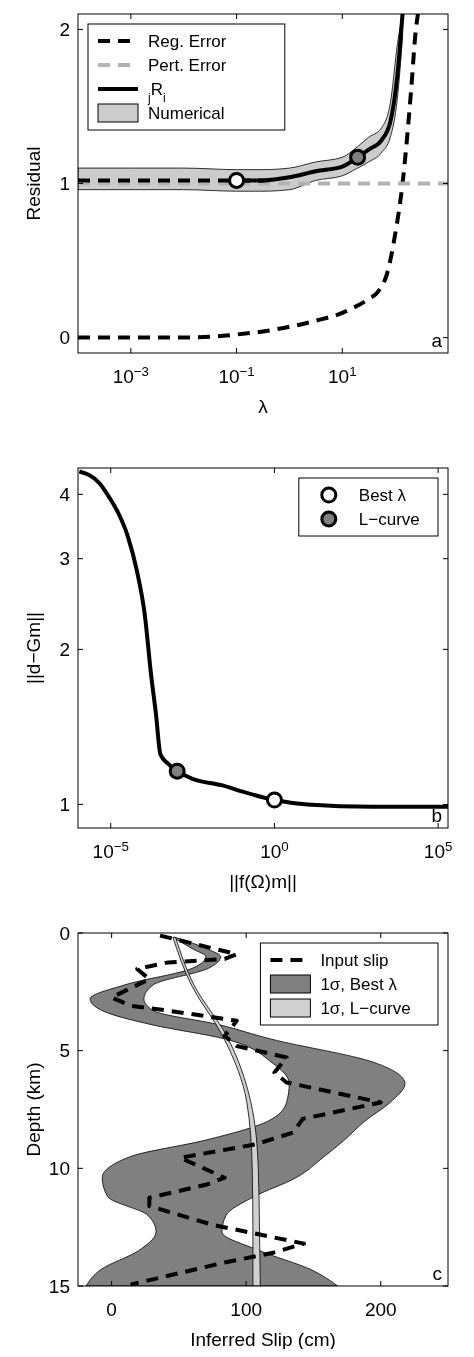 The height and width of the screenshot is (1357, 474). I want to click on x-tick-label: 0, so click(111, 1309).